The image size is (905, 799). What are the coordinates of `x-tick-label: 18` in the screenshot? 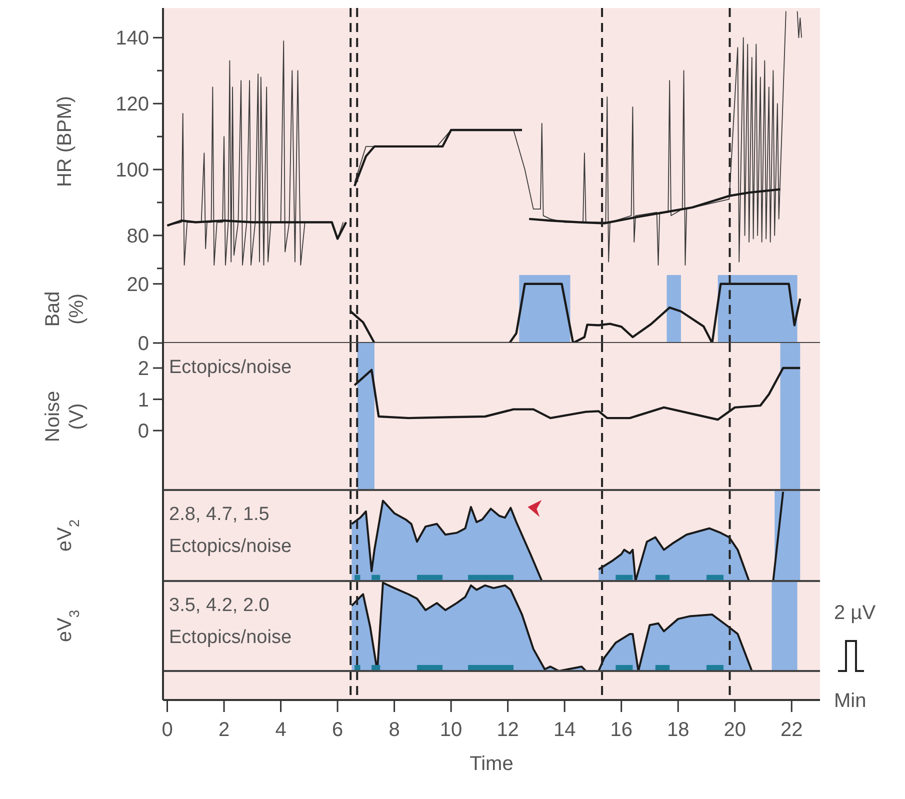 It's located at (678, 730).